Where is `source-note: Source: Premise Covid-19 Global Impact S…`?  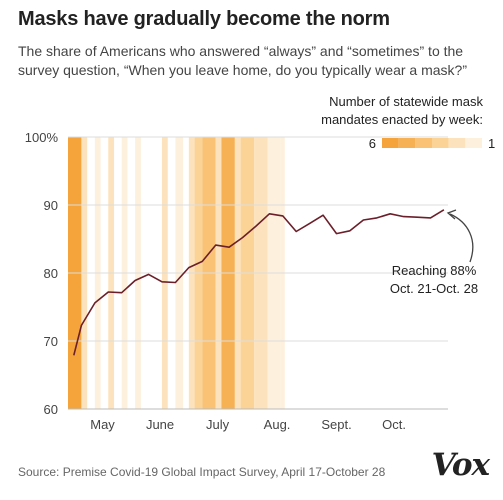 source-note: Source: Premise Covid-19 Global Impact S… is located at coordinates (202, 472).